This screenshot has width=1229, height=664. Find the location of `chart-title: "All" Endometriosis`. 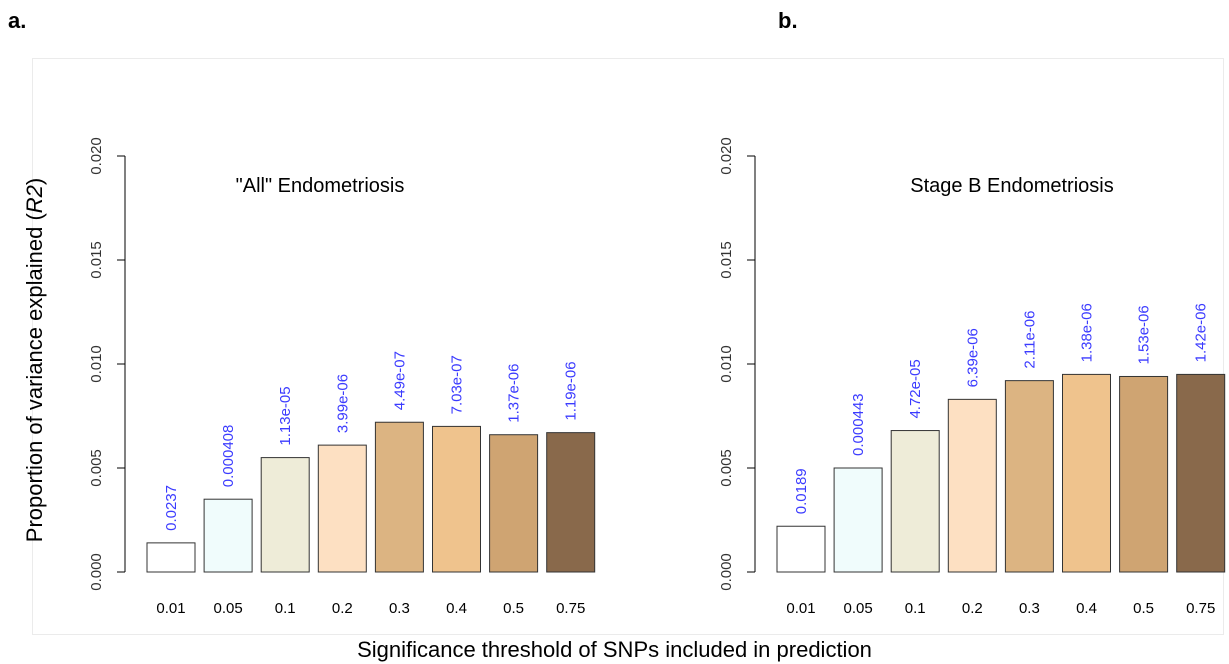

chart-title: "All" Endometriosis is located at coordinates (320, 186).